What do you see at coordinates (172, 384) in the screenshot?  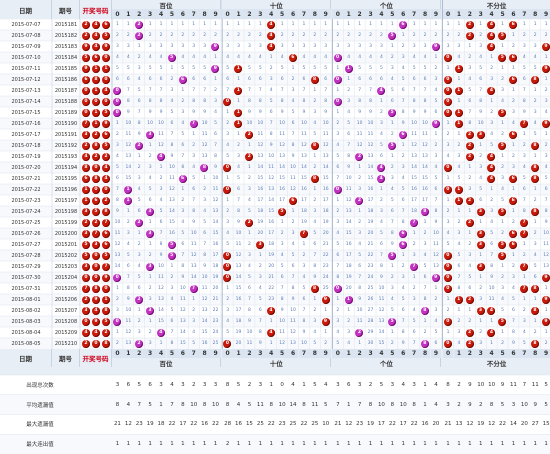 I see `stat-value: 4` at bounding box center [172, 384].